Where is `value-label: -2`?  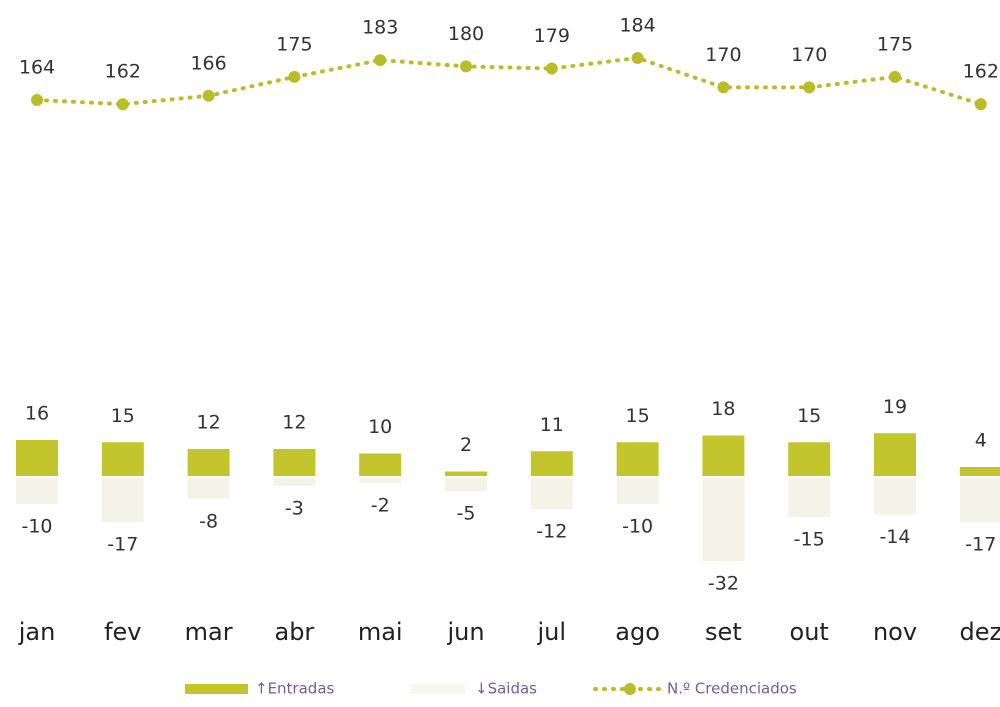
value-label: -2 is located at coordinates (380, 506).